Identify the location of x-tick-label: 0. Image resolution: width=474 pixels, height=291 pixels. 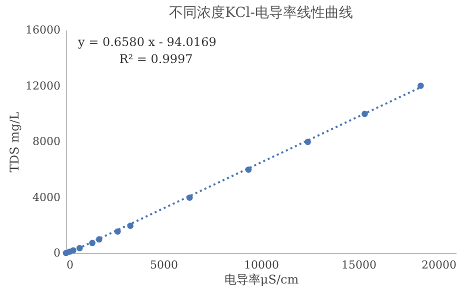
(70, 265).